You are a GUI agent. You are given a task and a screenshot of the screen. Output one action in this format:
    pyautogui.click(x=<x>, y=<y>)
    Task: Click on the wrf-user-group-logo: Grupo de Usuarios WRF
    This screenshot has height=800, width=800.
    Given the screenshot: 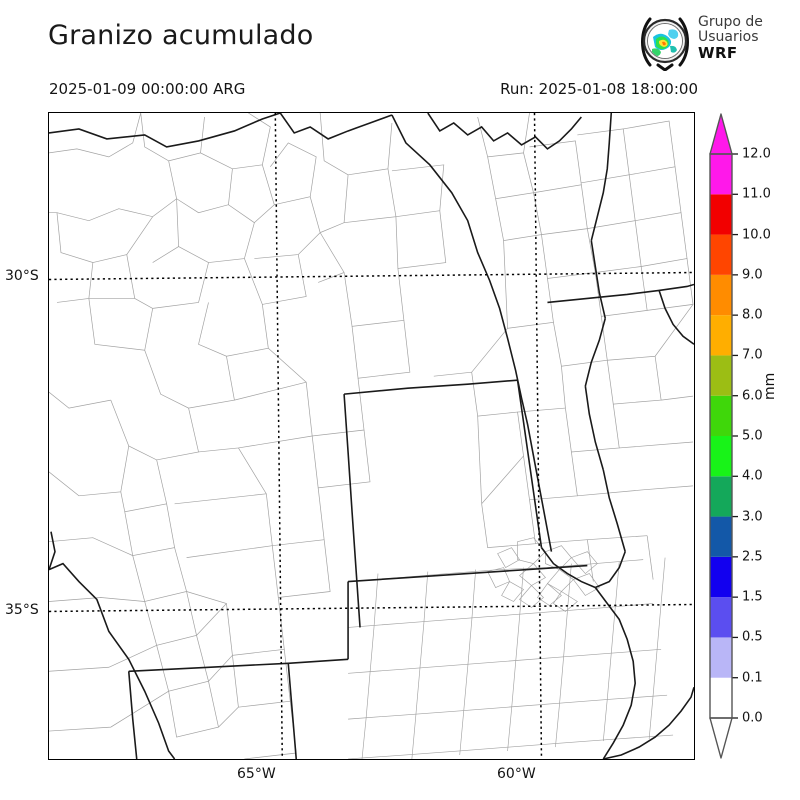 What is the action you would take?
    pyautogui.click(x=716, y=42)
    